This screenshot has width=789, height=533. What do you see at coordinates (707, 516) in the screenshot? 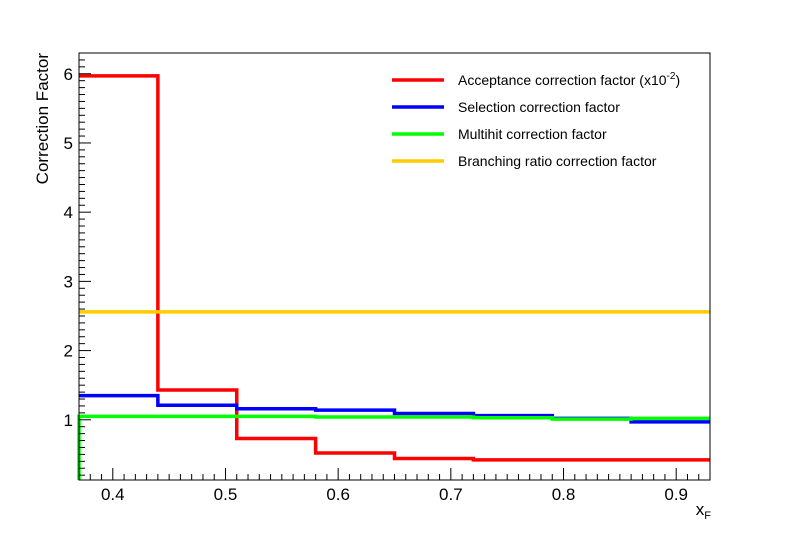
I see `x-axis-title-subscript: F` at bounding box center [707, 516].